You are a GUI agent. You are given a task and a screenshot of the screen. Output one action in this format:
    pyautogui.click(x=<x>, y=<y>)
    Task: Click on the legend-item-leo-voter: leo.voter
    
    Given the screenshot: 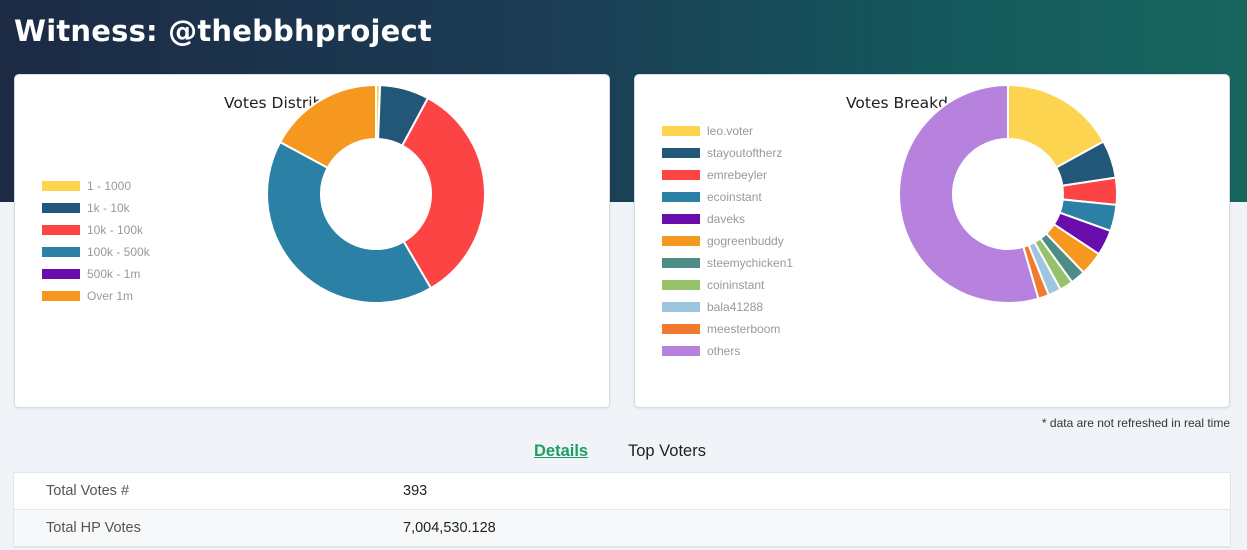 What is the action you would take?
    pyautogui.click(x=727, y=131)
    